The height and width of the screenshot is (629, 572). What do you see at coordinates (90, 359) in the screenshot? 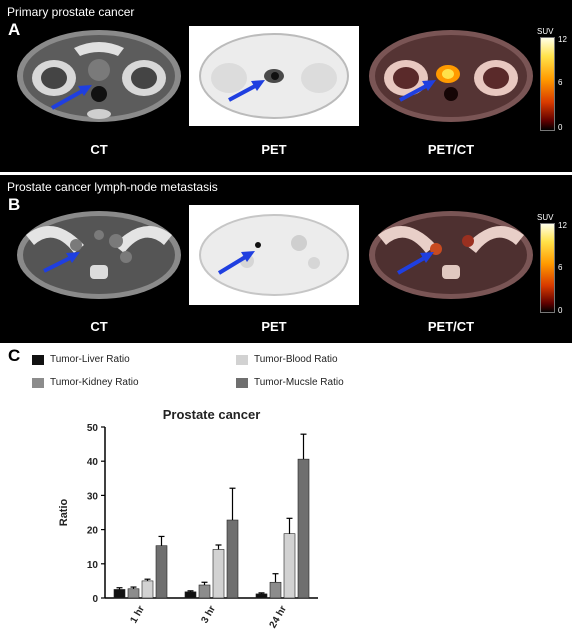
I see `legend-label-liver: Tumor-Liver Ratio` at bounding box center [90, 359].